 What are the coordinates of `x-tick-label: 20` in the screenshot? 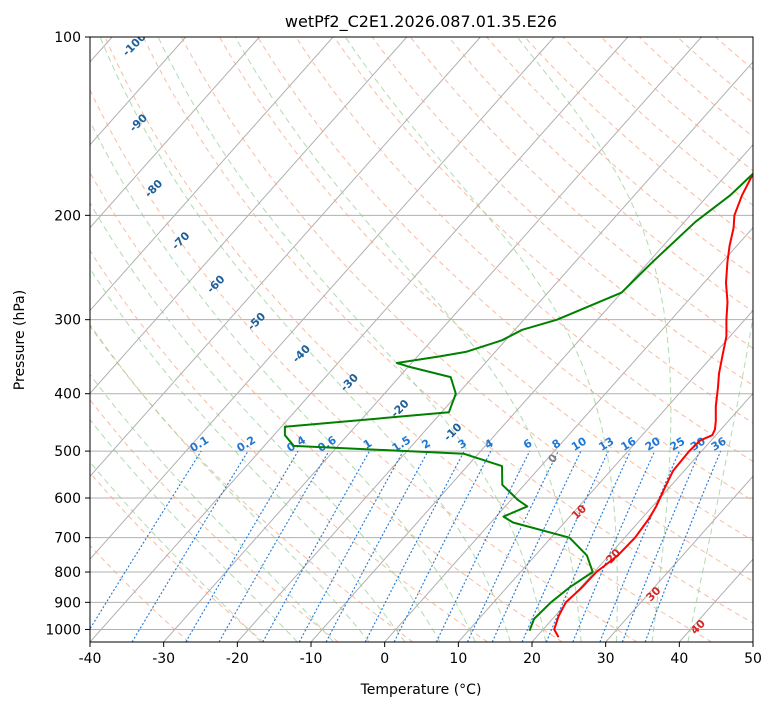 It's located at (532, 659).